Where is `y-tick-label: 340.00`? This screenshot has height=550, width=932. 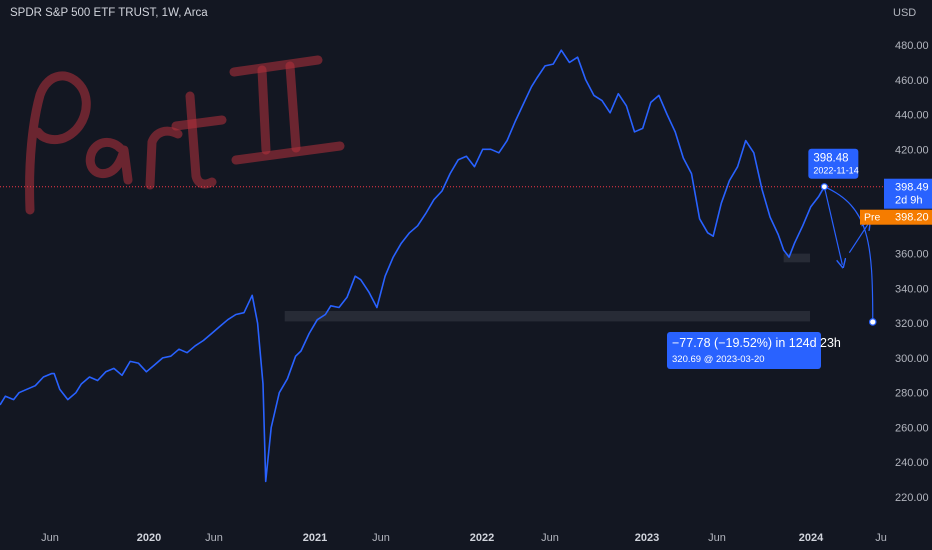 y-tick-label: 340.00 is located at coordinates (912, 289).